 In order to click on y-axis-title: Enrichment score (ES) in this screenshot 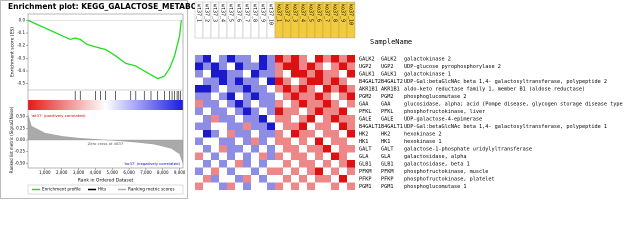, I will do `click(13, 52)`.